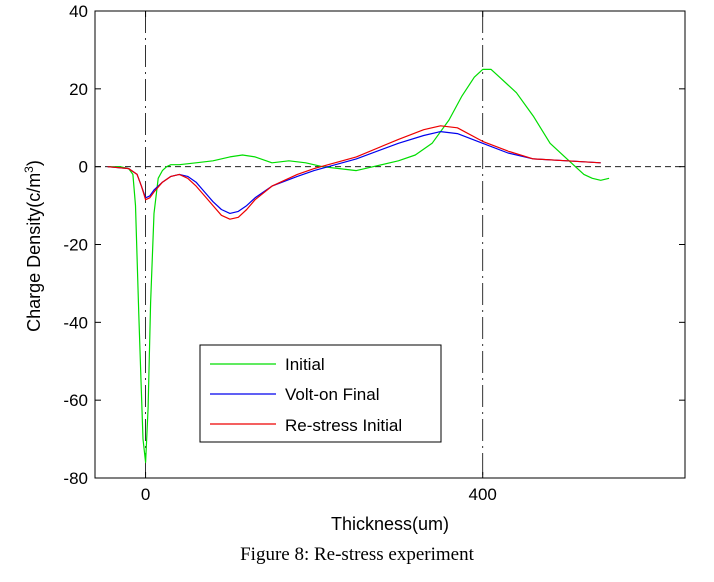  What do you see at coordinates (332, 394) in the screenshot?
I see `legend-label-volt-on-final: Volt-on Final` at bounding box center [332, 394].